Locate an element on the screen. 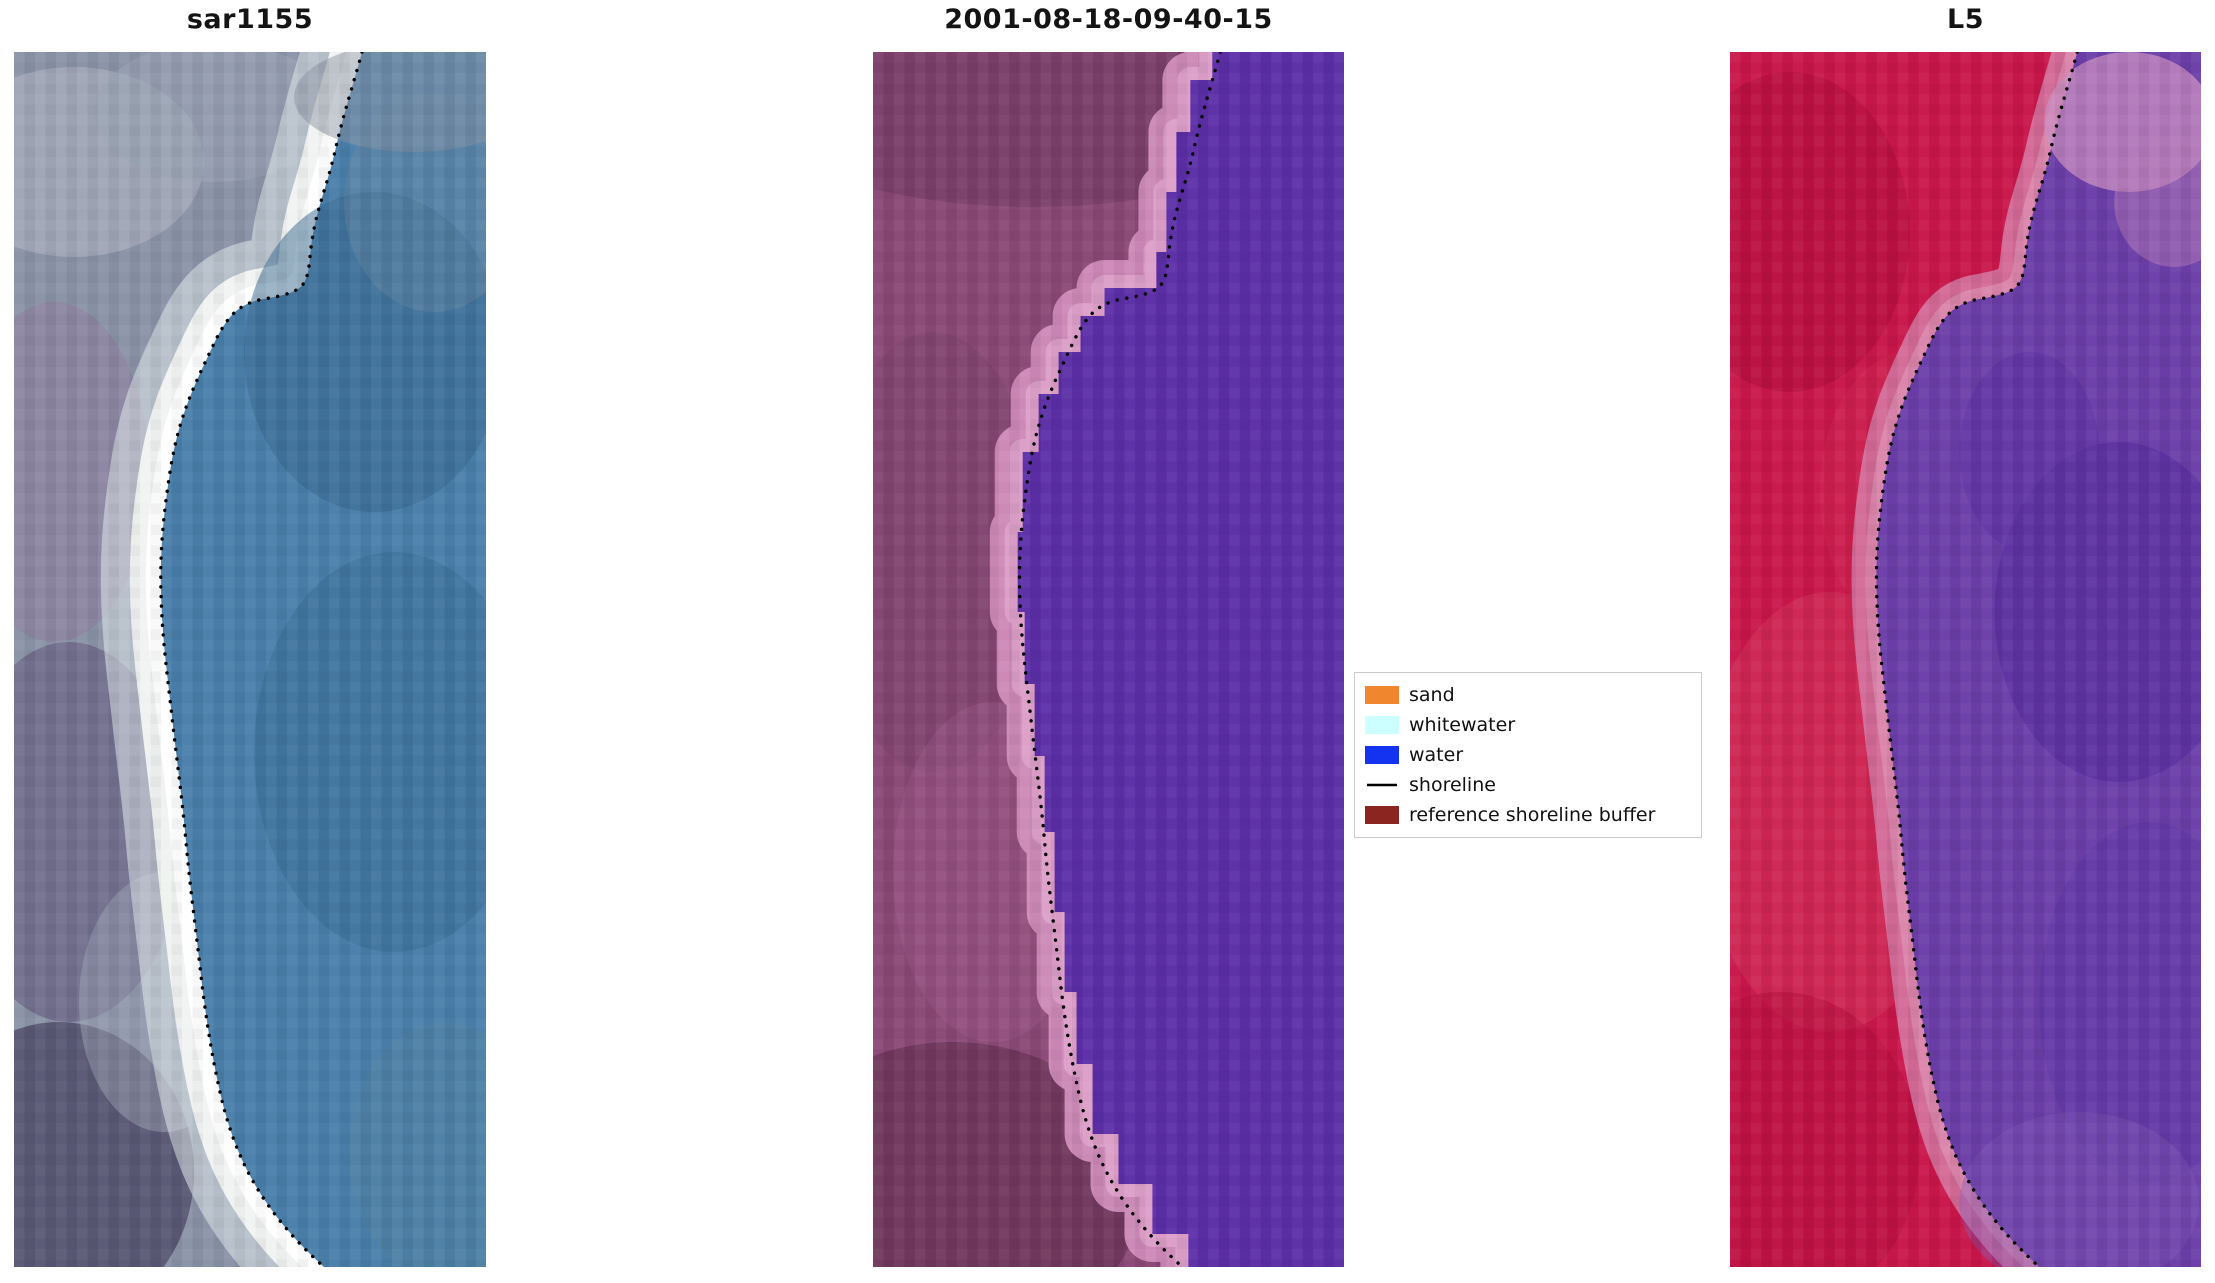  panel-title-l5: L5 is located at coordinates (1965, 19).